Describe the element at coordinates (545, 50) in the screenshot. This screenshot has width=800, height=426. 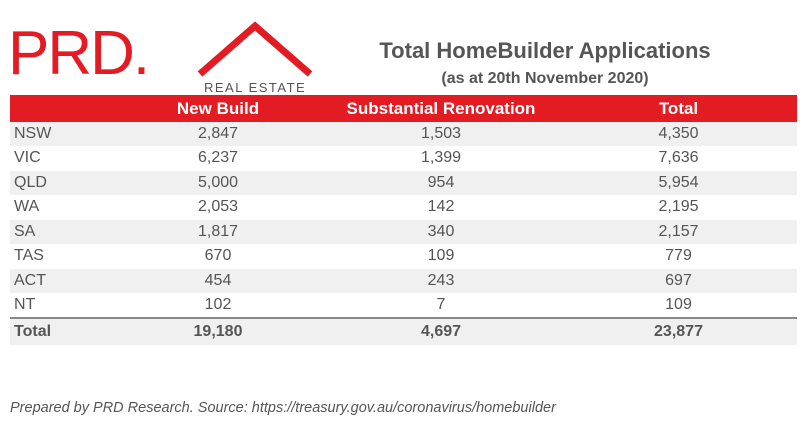
I see `page-title: Total HomeBuilder Applications` at that location.